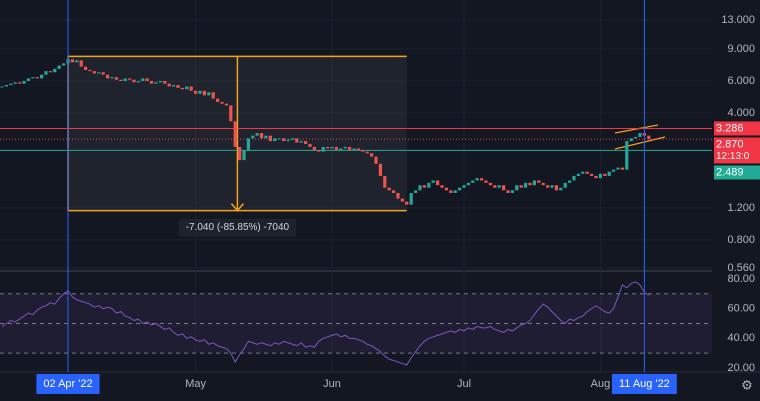  Describe the element at coordinates (741, 49) in the screenshot. I see `y-tick-label: 9.000` at that location.